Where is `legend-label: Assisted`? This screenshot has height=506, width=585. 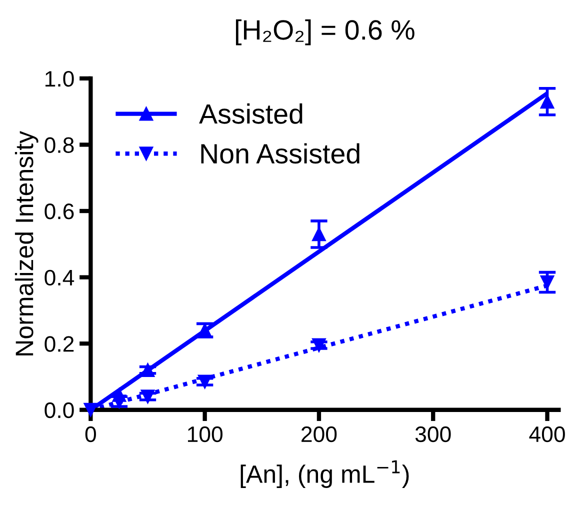
legend-label: Assisted is located at coordinates (250, 113).